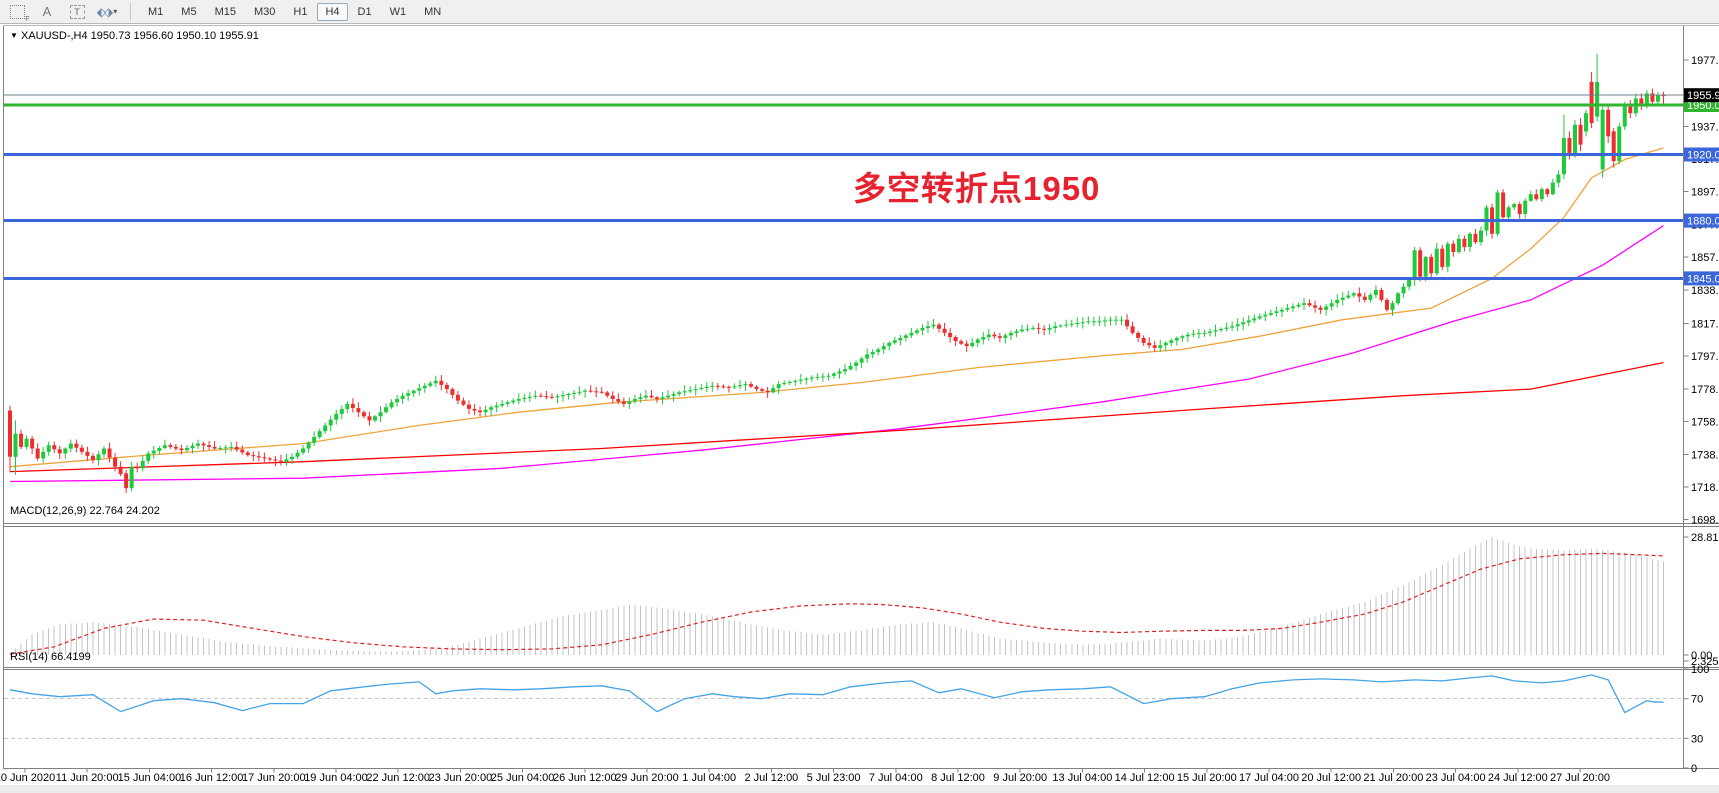 The image size is (1719, 793). What do you see at coordinates (836, 417) in the screenshot?
I see `ma-slow-red-line` at bounding box center [836, 417].